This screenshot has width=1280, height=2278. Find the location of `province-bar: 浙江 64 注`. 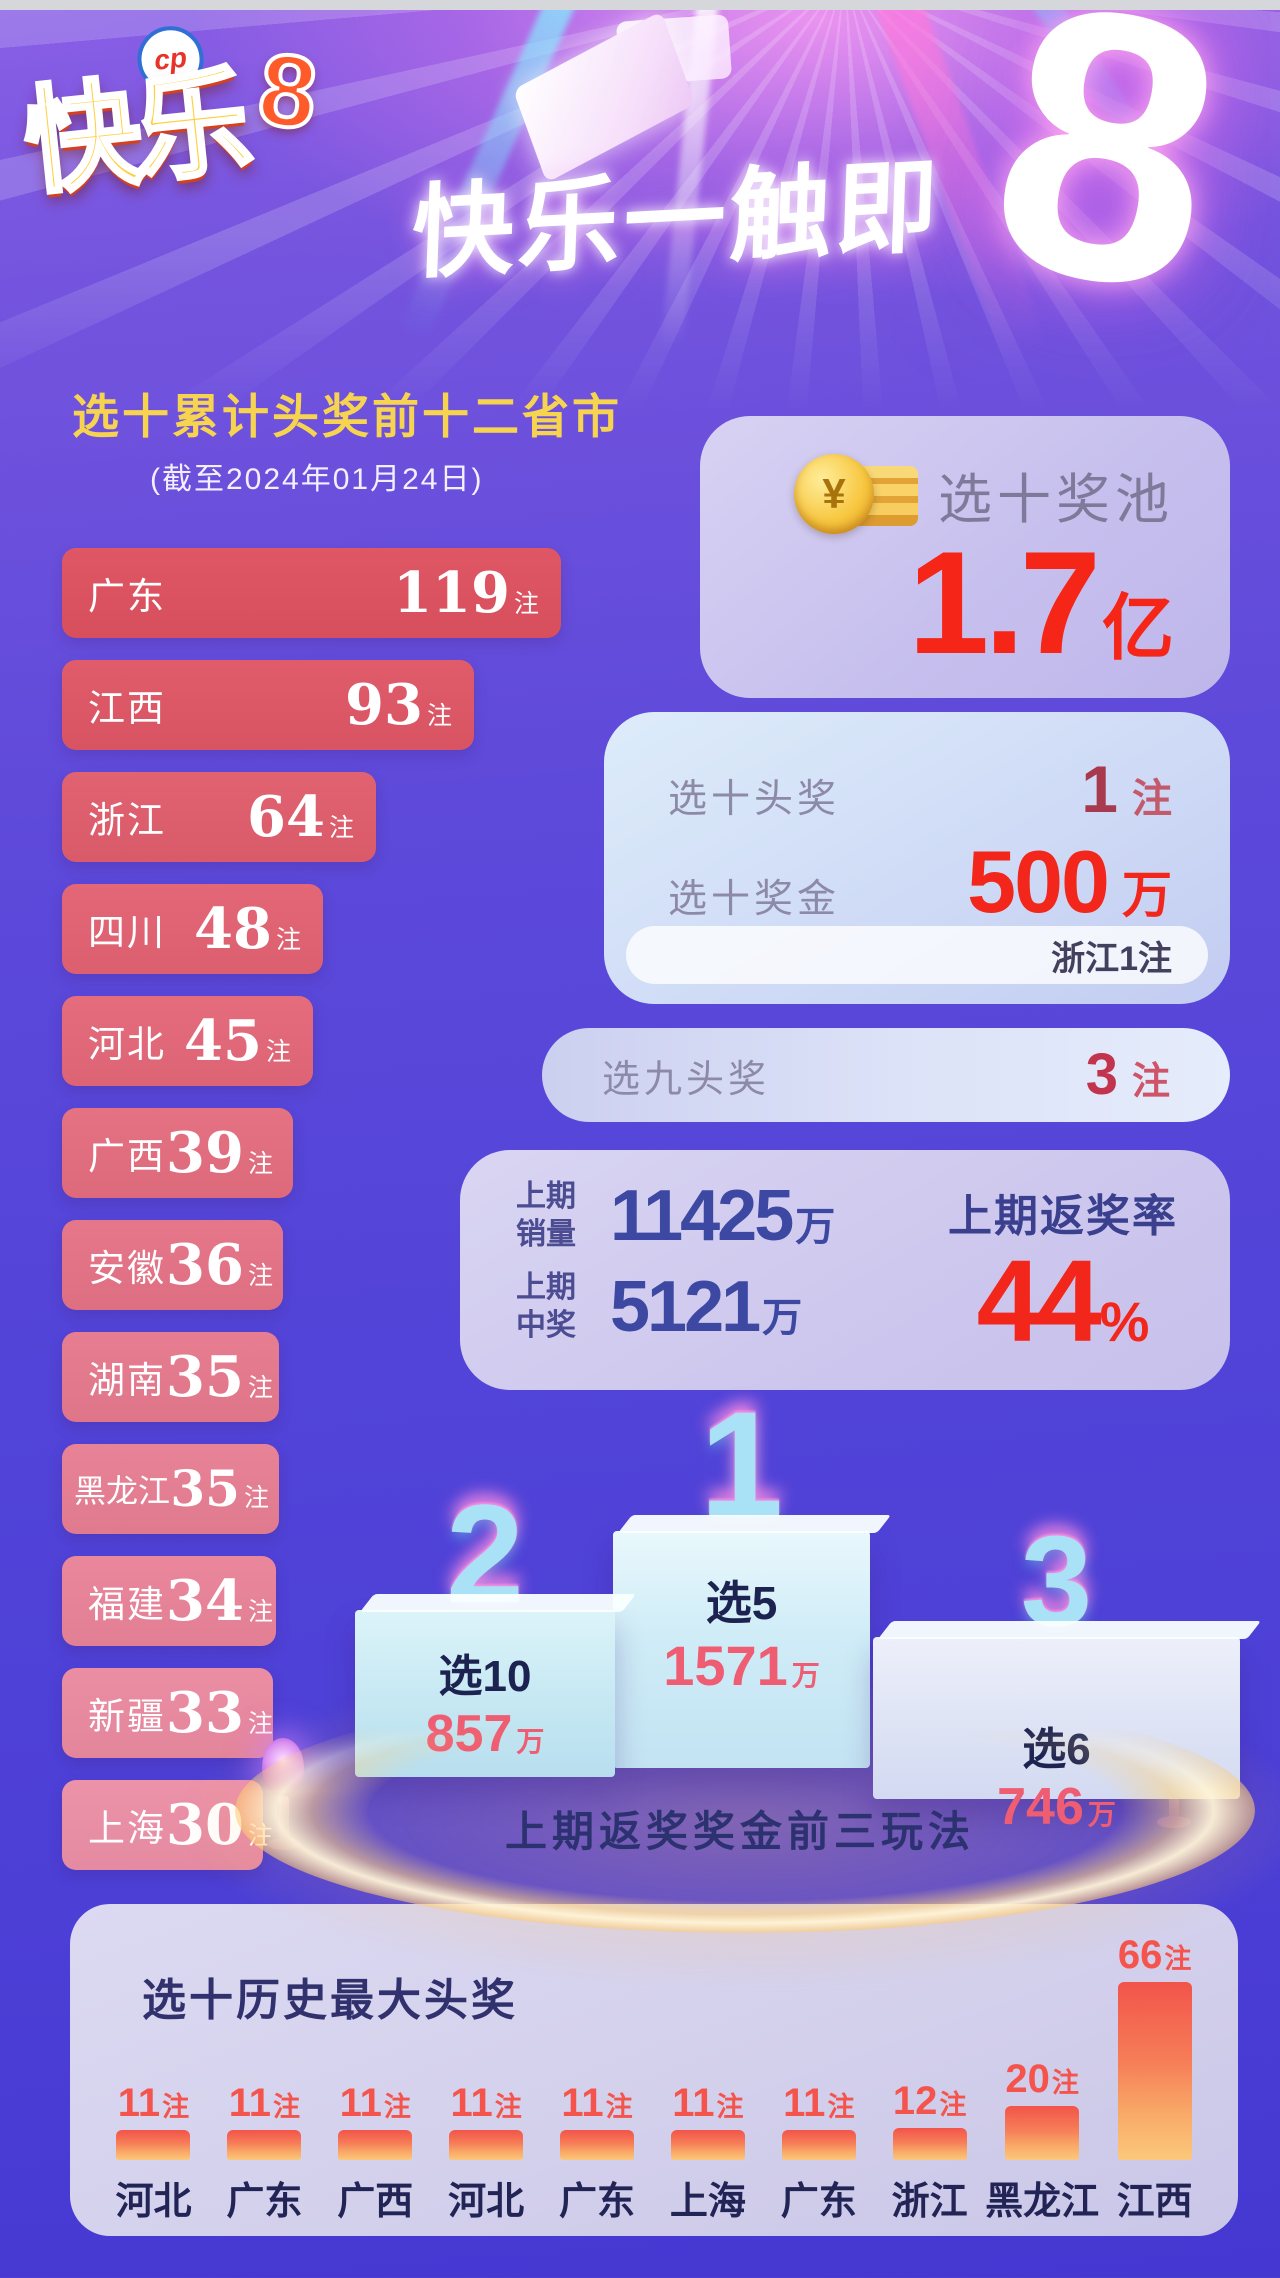

province-bar: 浙江 64 注 is located at coordinates (219, 817).